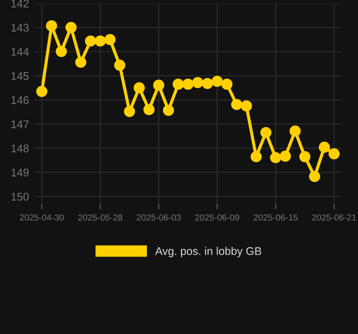 The width and height of the screenshot is (358, 334). I want to click on x-tick-label: 2025-06-09, so click(217, 217).